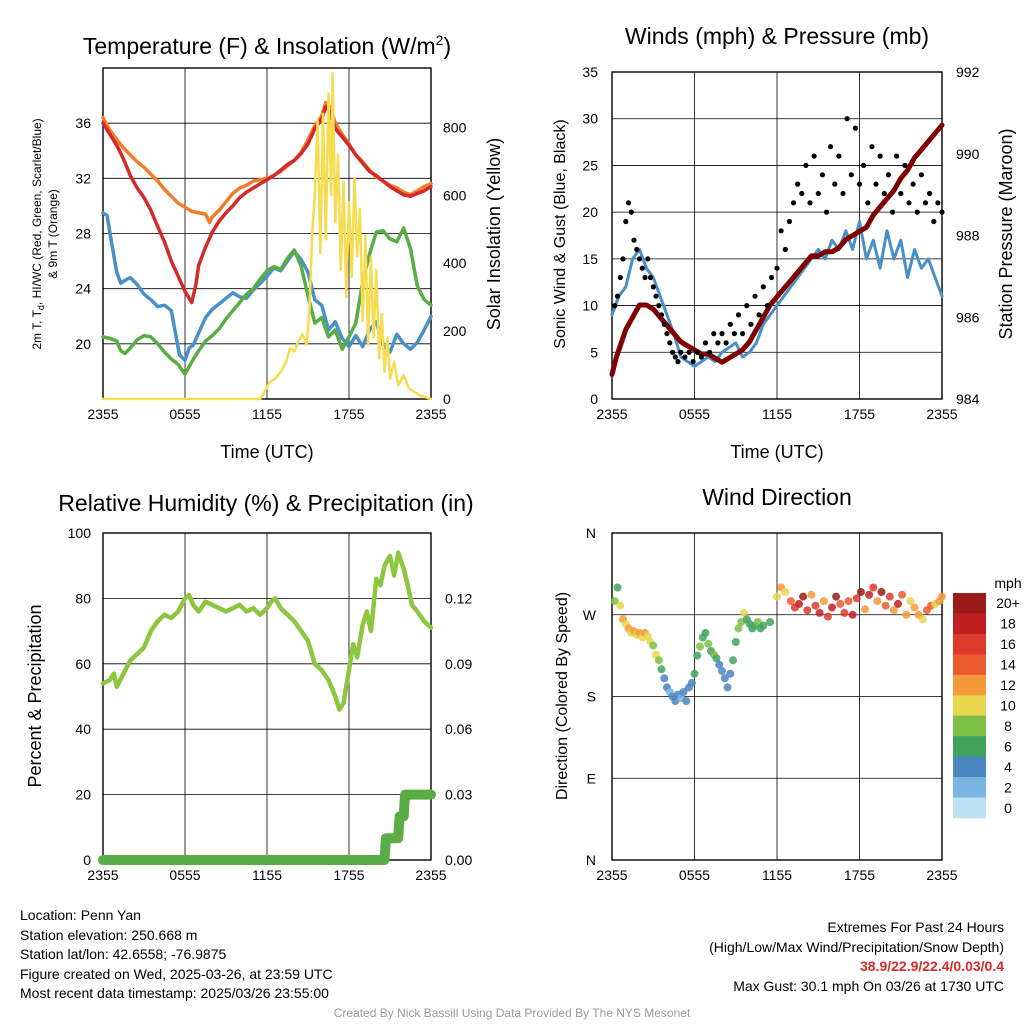  Describe the element at coordinates (777, 497) in the screenshot. I see `winddir-chart-title: Wind Direction` at that location.